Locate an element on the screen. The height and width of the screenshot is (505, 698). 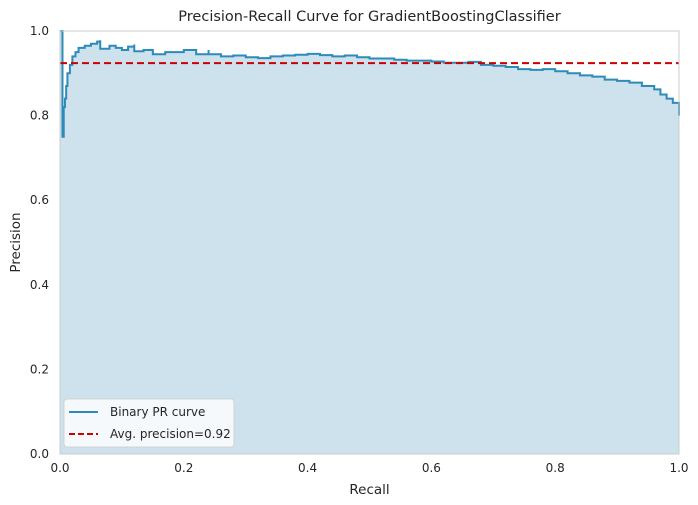
x-tick-label: 0.0 is located at coordinates (59, 468).